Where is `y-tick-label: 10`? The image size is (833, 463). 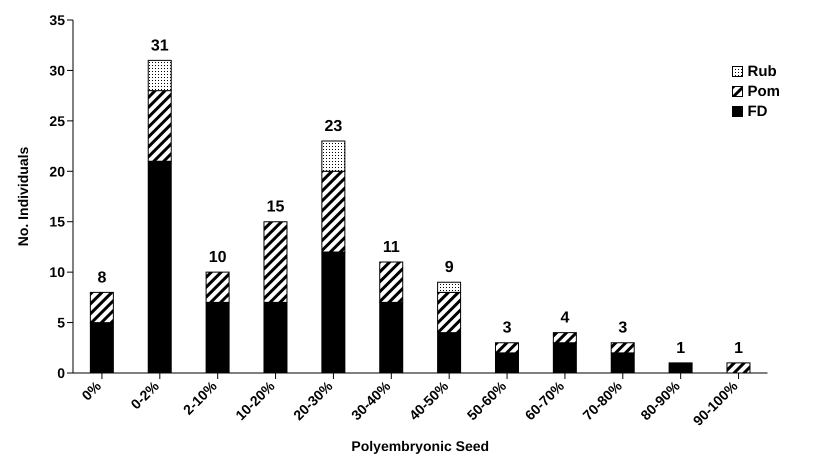 y-tick-label: 10 is located at coordinates (57, 272).